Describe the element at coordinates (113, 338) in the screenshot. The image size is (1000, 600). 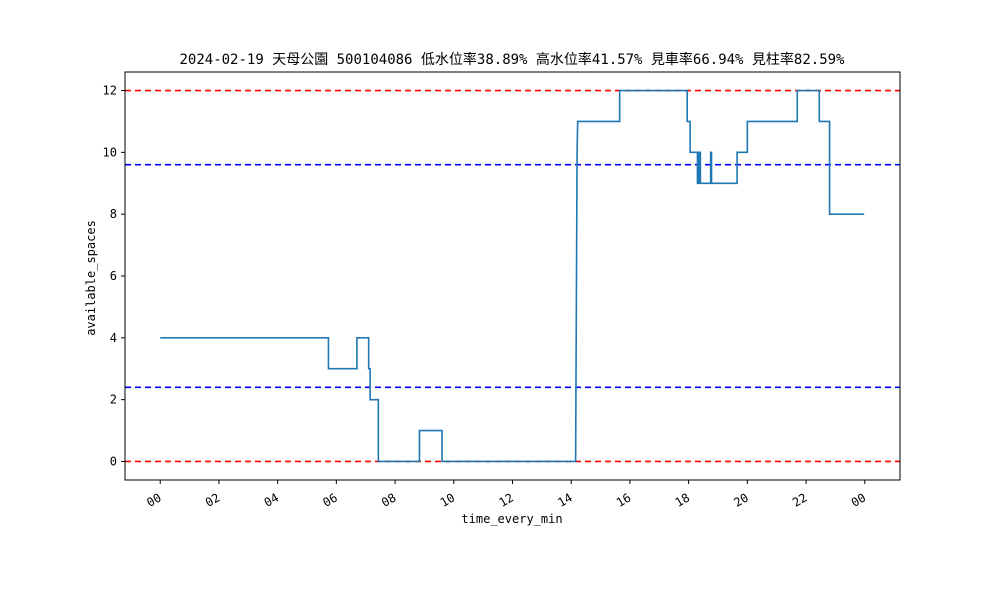
I see `y-tick-label: 4` at that location.